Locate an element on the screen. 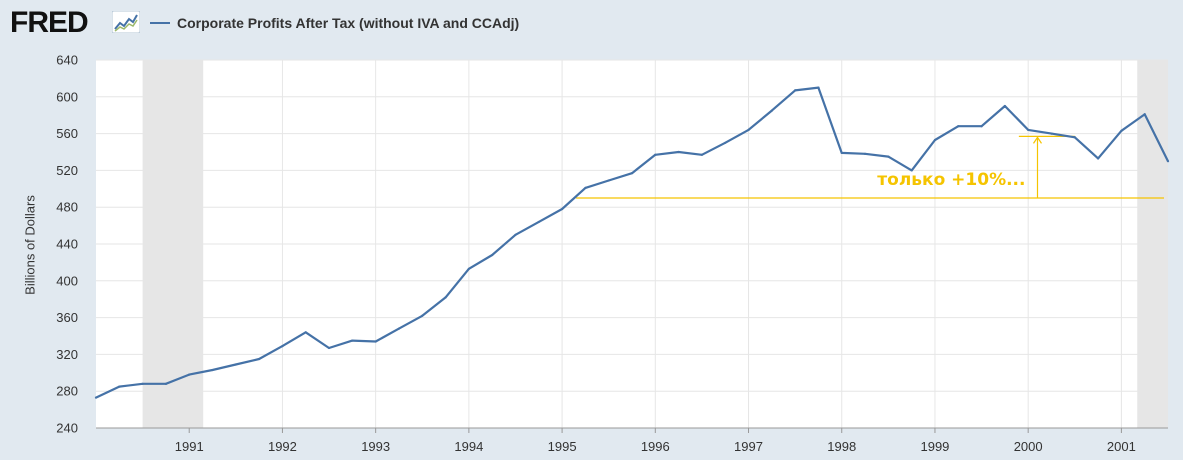 The width and height of the screenshot is (1183, 460). x-tick-label: 1994 is located at coordinates (468, 446).